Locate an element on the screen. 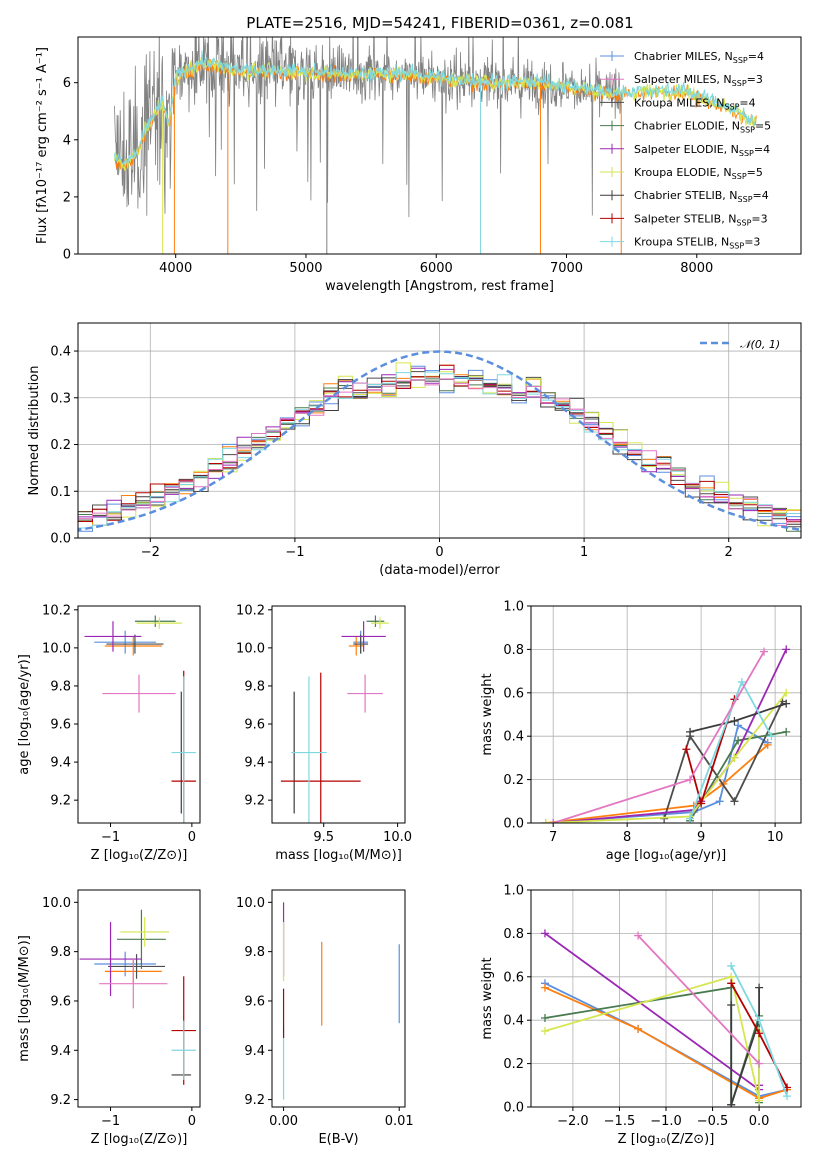 The width and height of the screenshot is (819, 1170). legend-label: Salpeter MILES, NSSP=3 is located at coordinates (698, 80).